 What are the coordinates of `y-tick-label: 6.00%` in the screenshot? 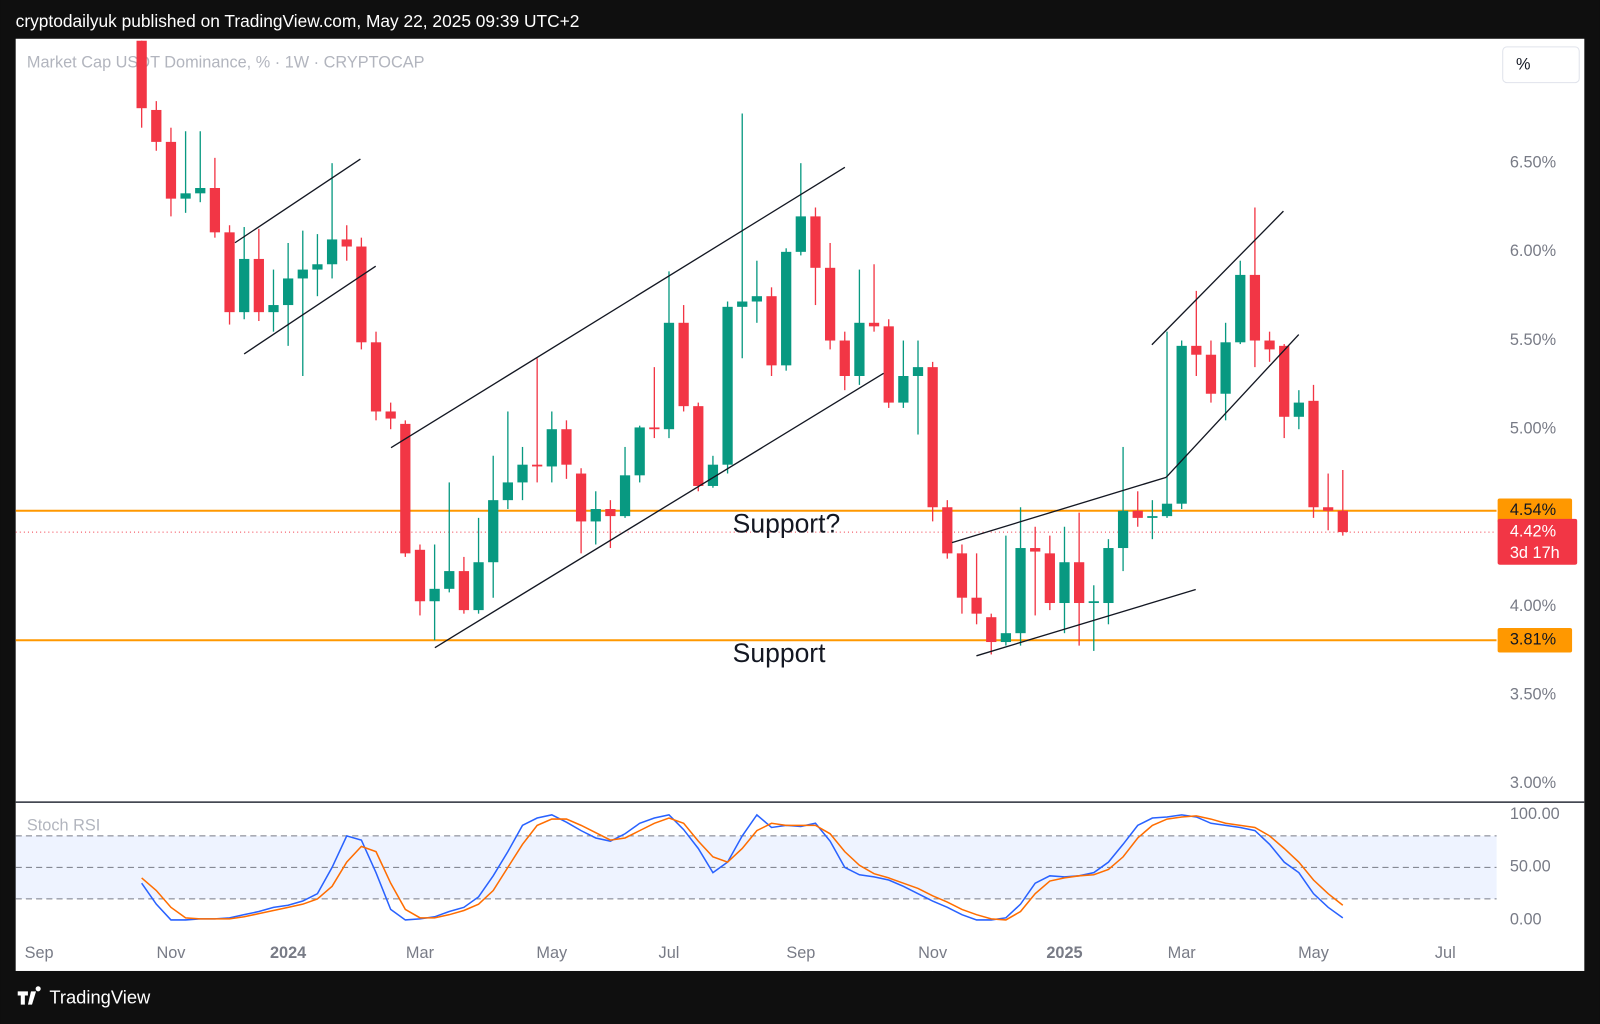 It's located at (1533, 251).